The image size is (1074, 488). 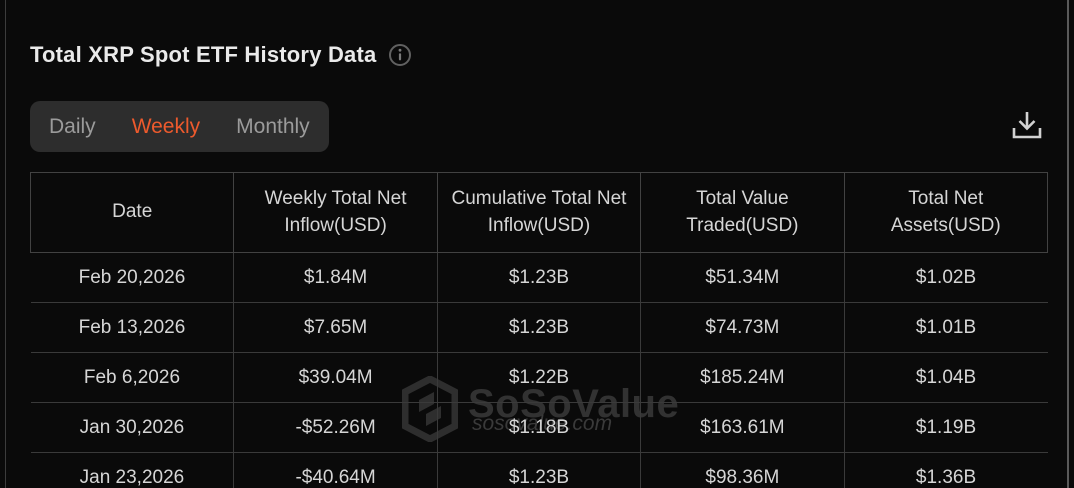 What do you see at coordinates (335, 212) in the screenshot?
I see `col-header-inflow: Weekly Total Net Inflow(USD)` at bounding box center [335, 212].